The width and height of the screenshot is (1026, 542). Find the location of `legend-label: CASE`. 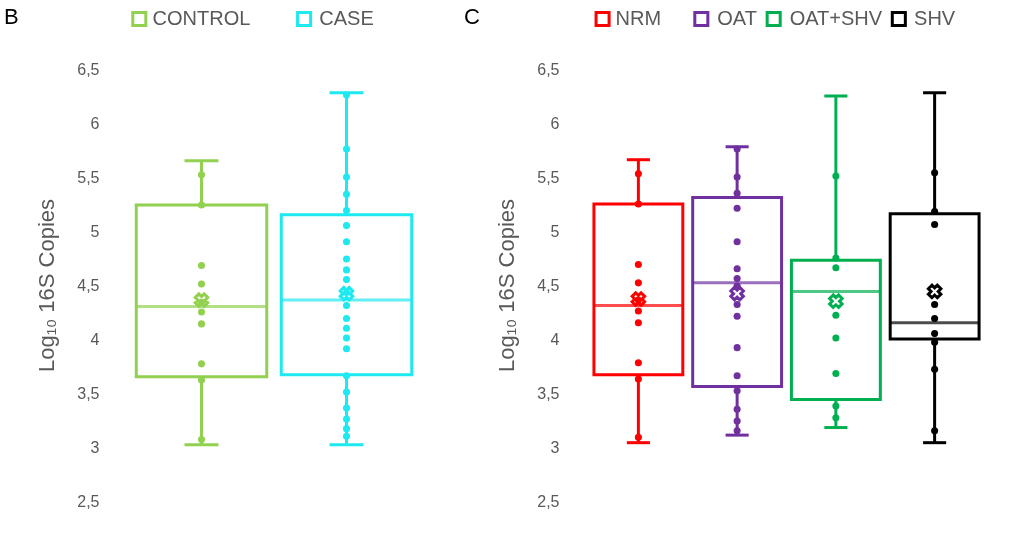

legend-label: CASE is located at coordinates (346, 18).